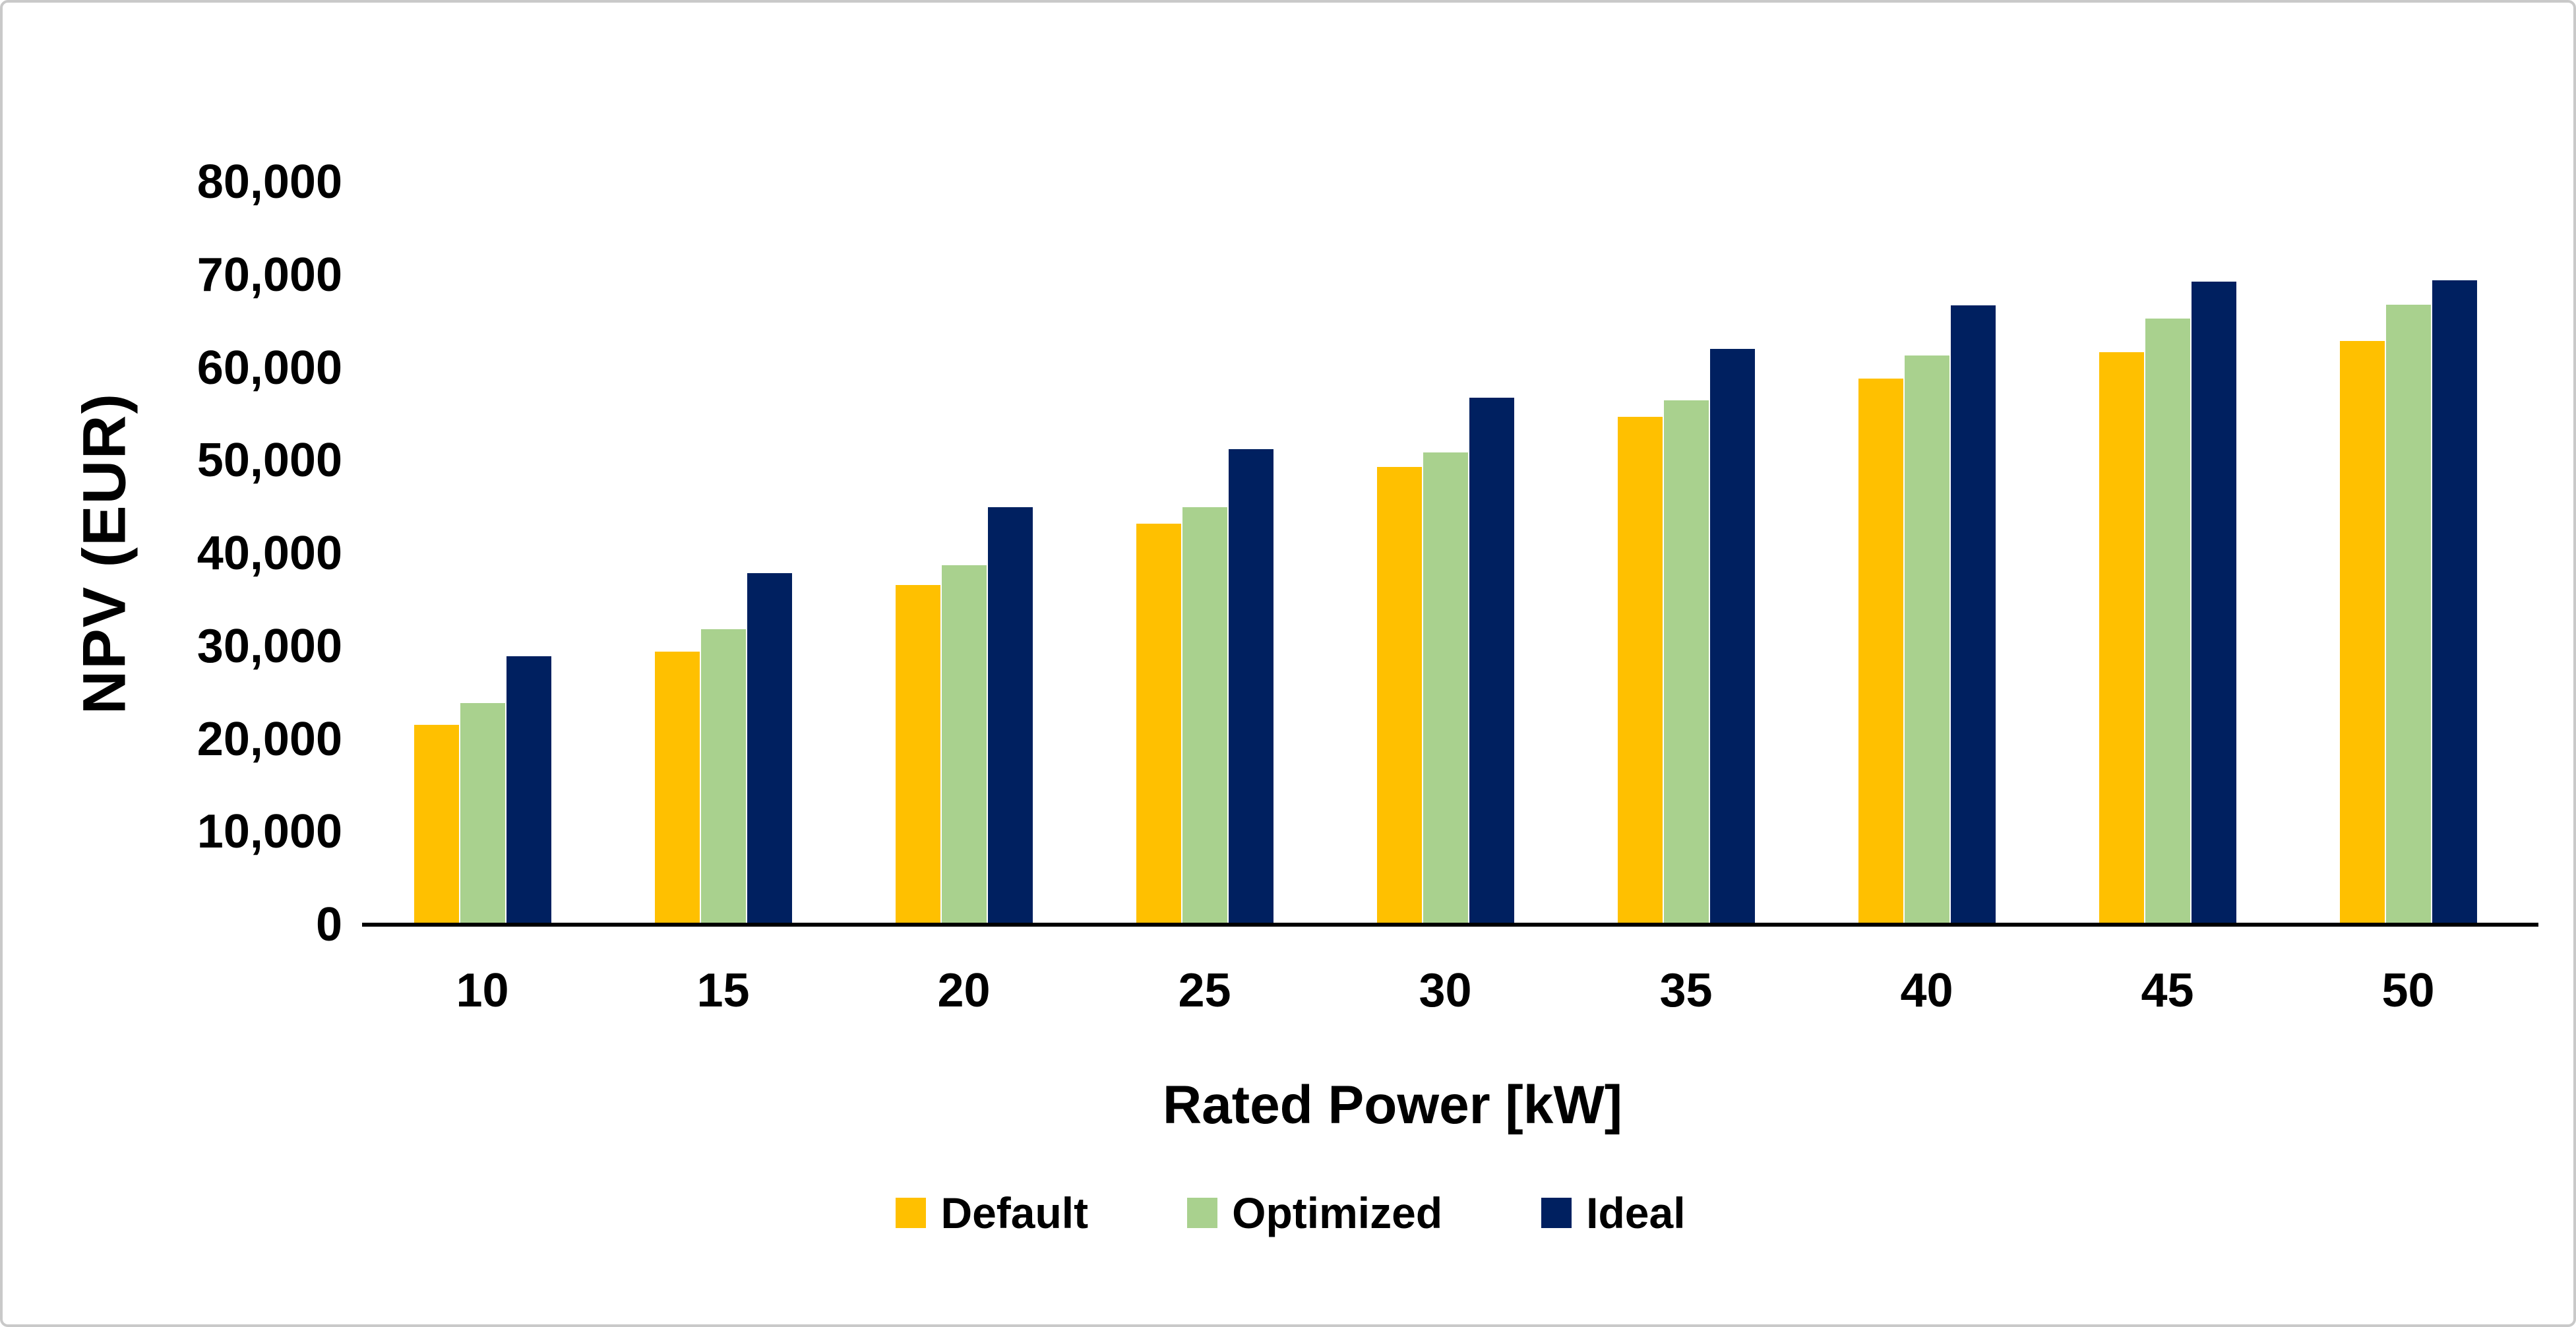 The image size is (2576, 1327). What do you see at coordinates (1556, 1213) in the screenshot?
I see `legend-swatch-ideal` at bounding box center [1556, 1213].